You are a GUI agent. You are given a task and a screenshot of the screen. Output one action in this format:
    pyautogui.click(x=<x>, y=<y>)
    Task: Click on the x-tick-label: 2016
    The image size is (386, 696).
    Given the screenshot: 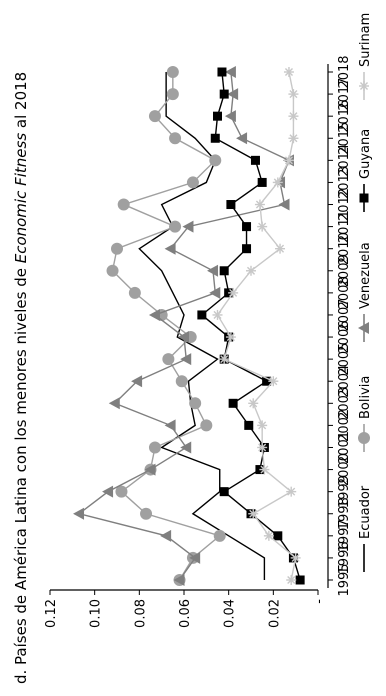 What is the action you would take?
    pyautogui.click(x=344, y=116)
    